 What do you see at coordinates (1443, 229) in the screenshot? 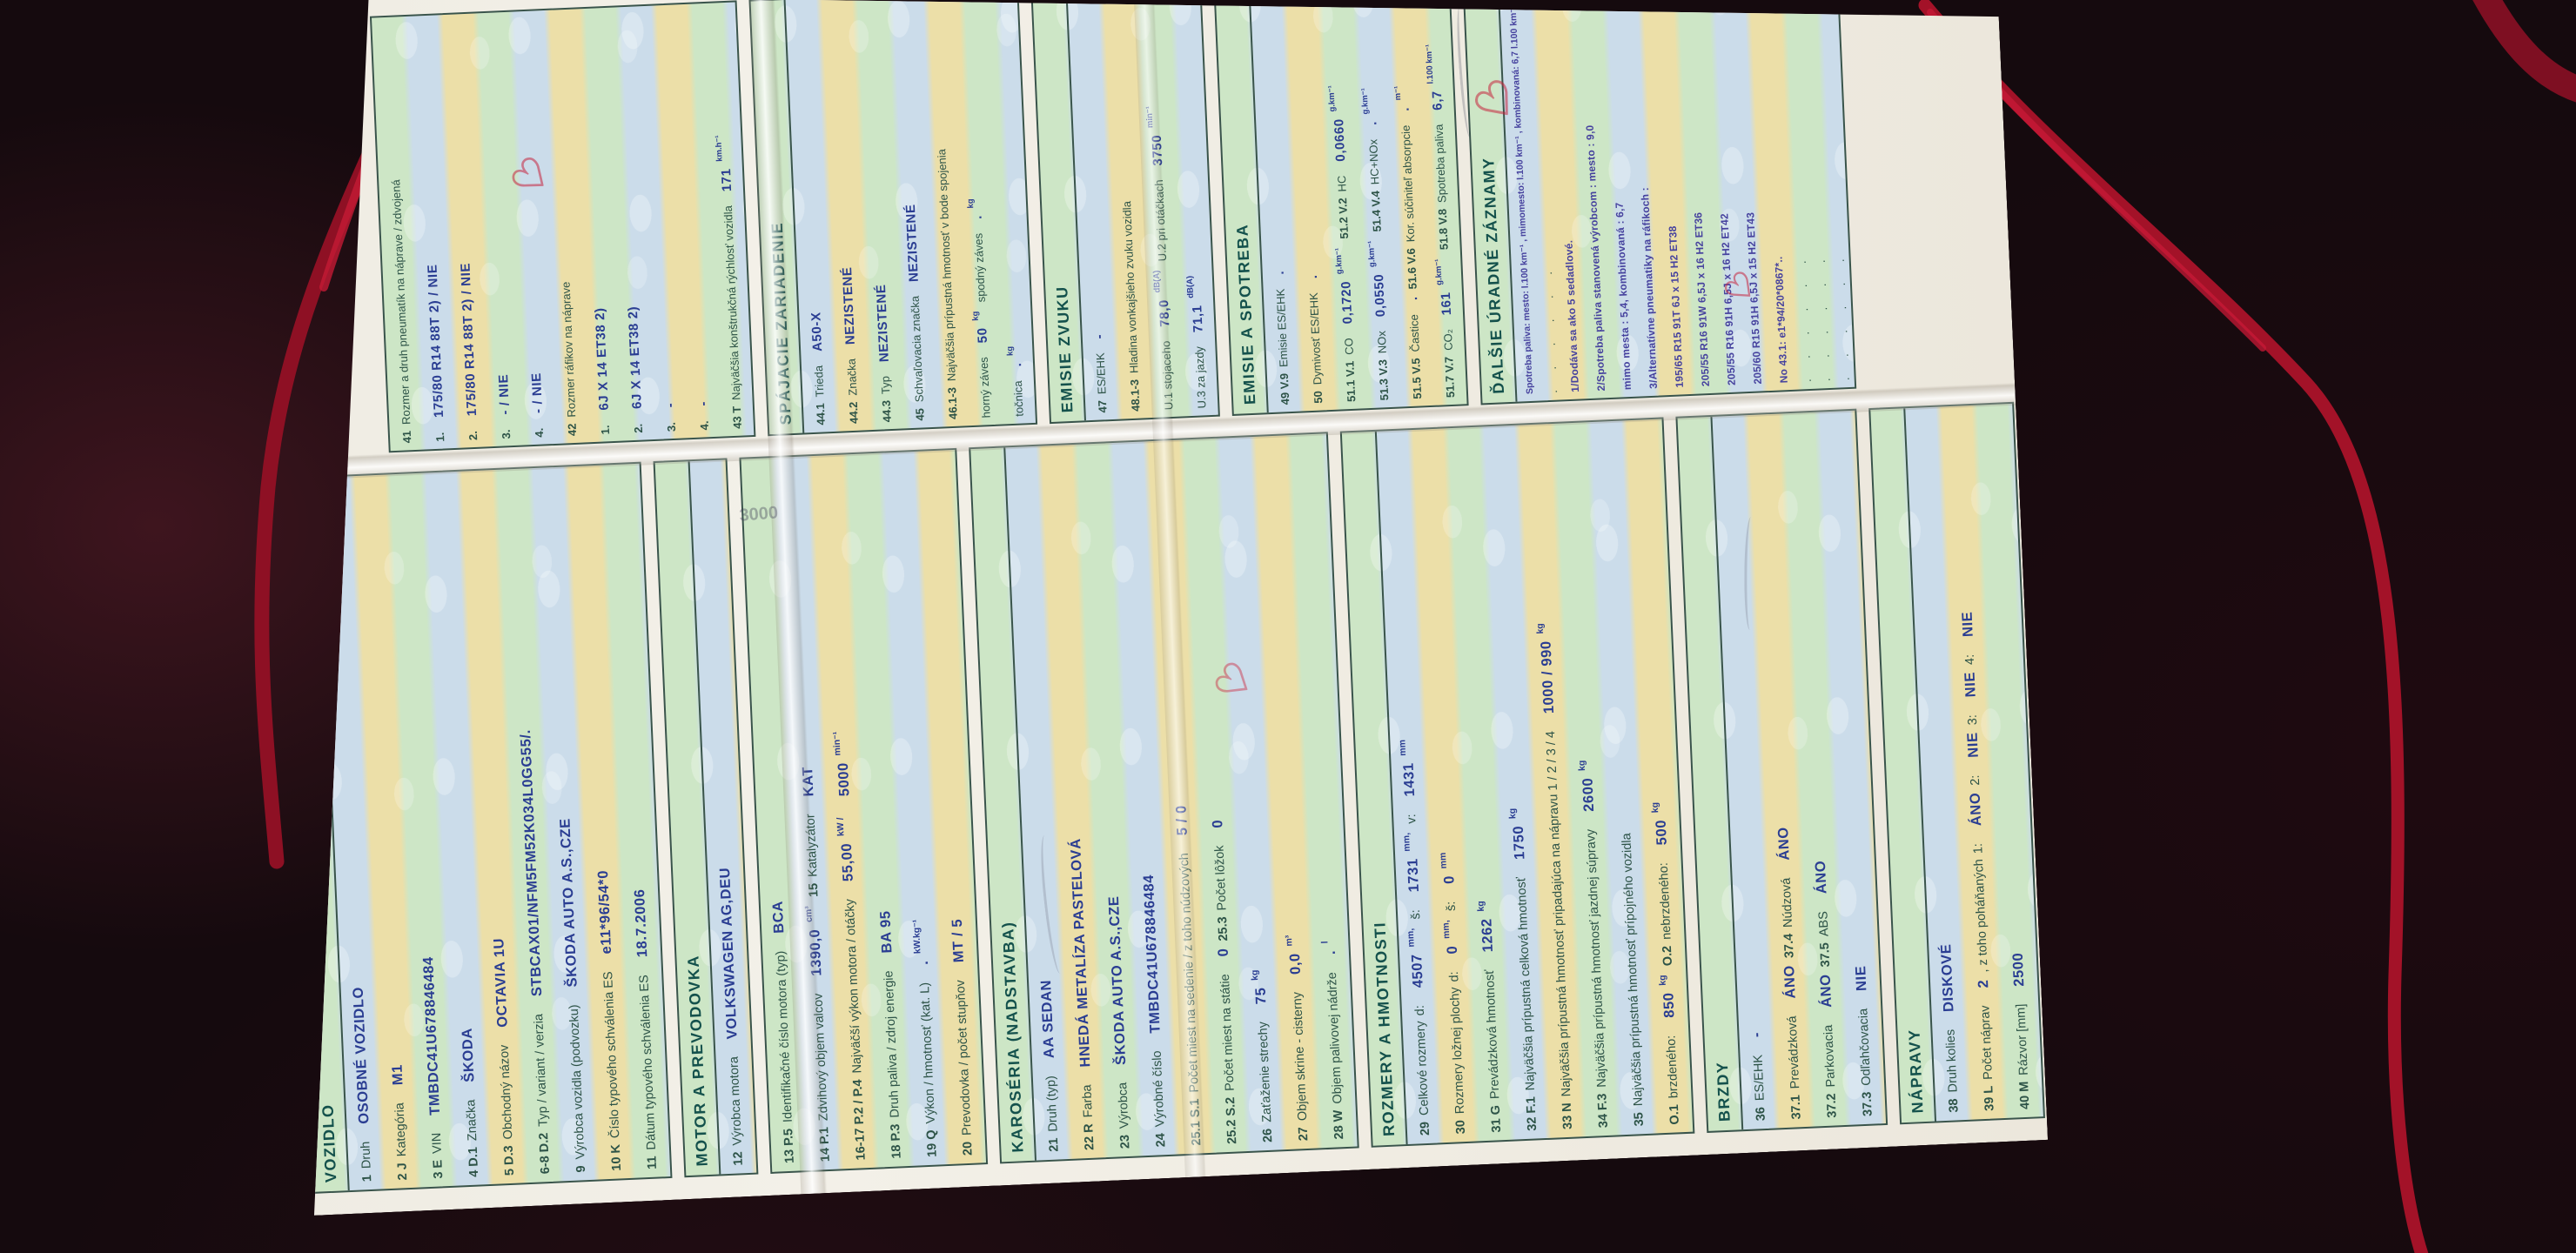
I see `field-number: 51.8 V.8` at bounding box center [1443, 229].